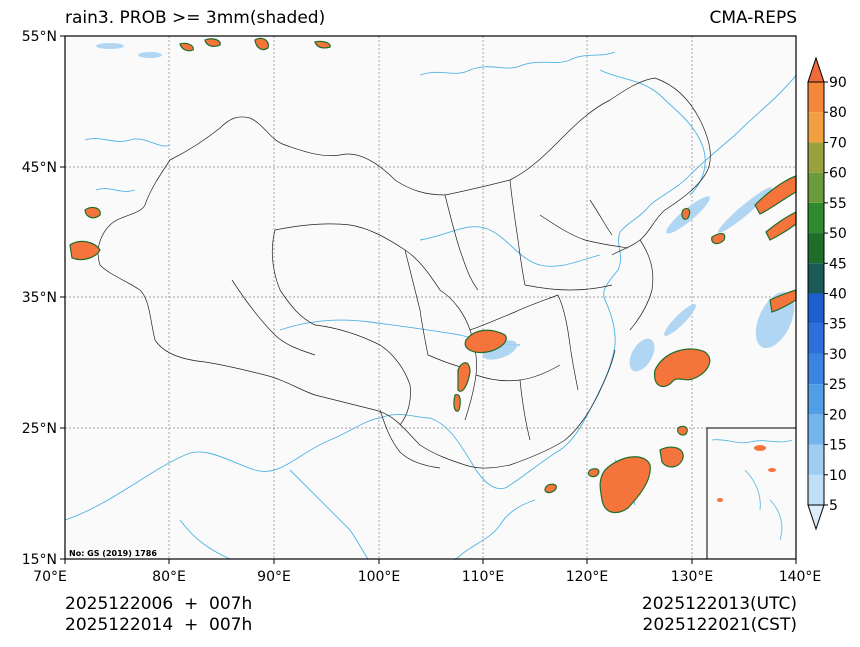  Describe the element at coordinates (195, 18) in the screenshot. I see `map-title: rain3. PROB >= 3mm(shaded)` at that location.